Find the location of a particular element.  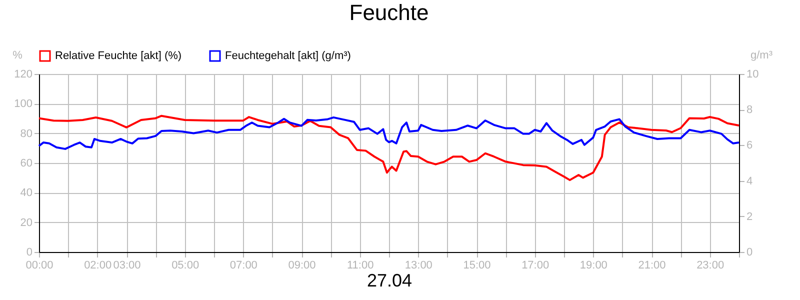

legend-label: Relative Feuchte [akt] (%) is located at coordinates (118, 56).